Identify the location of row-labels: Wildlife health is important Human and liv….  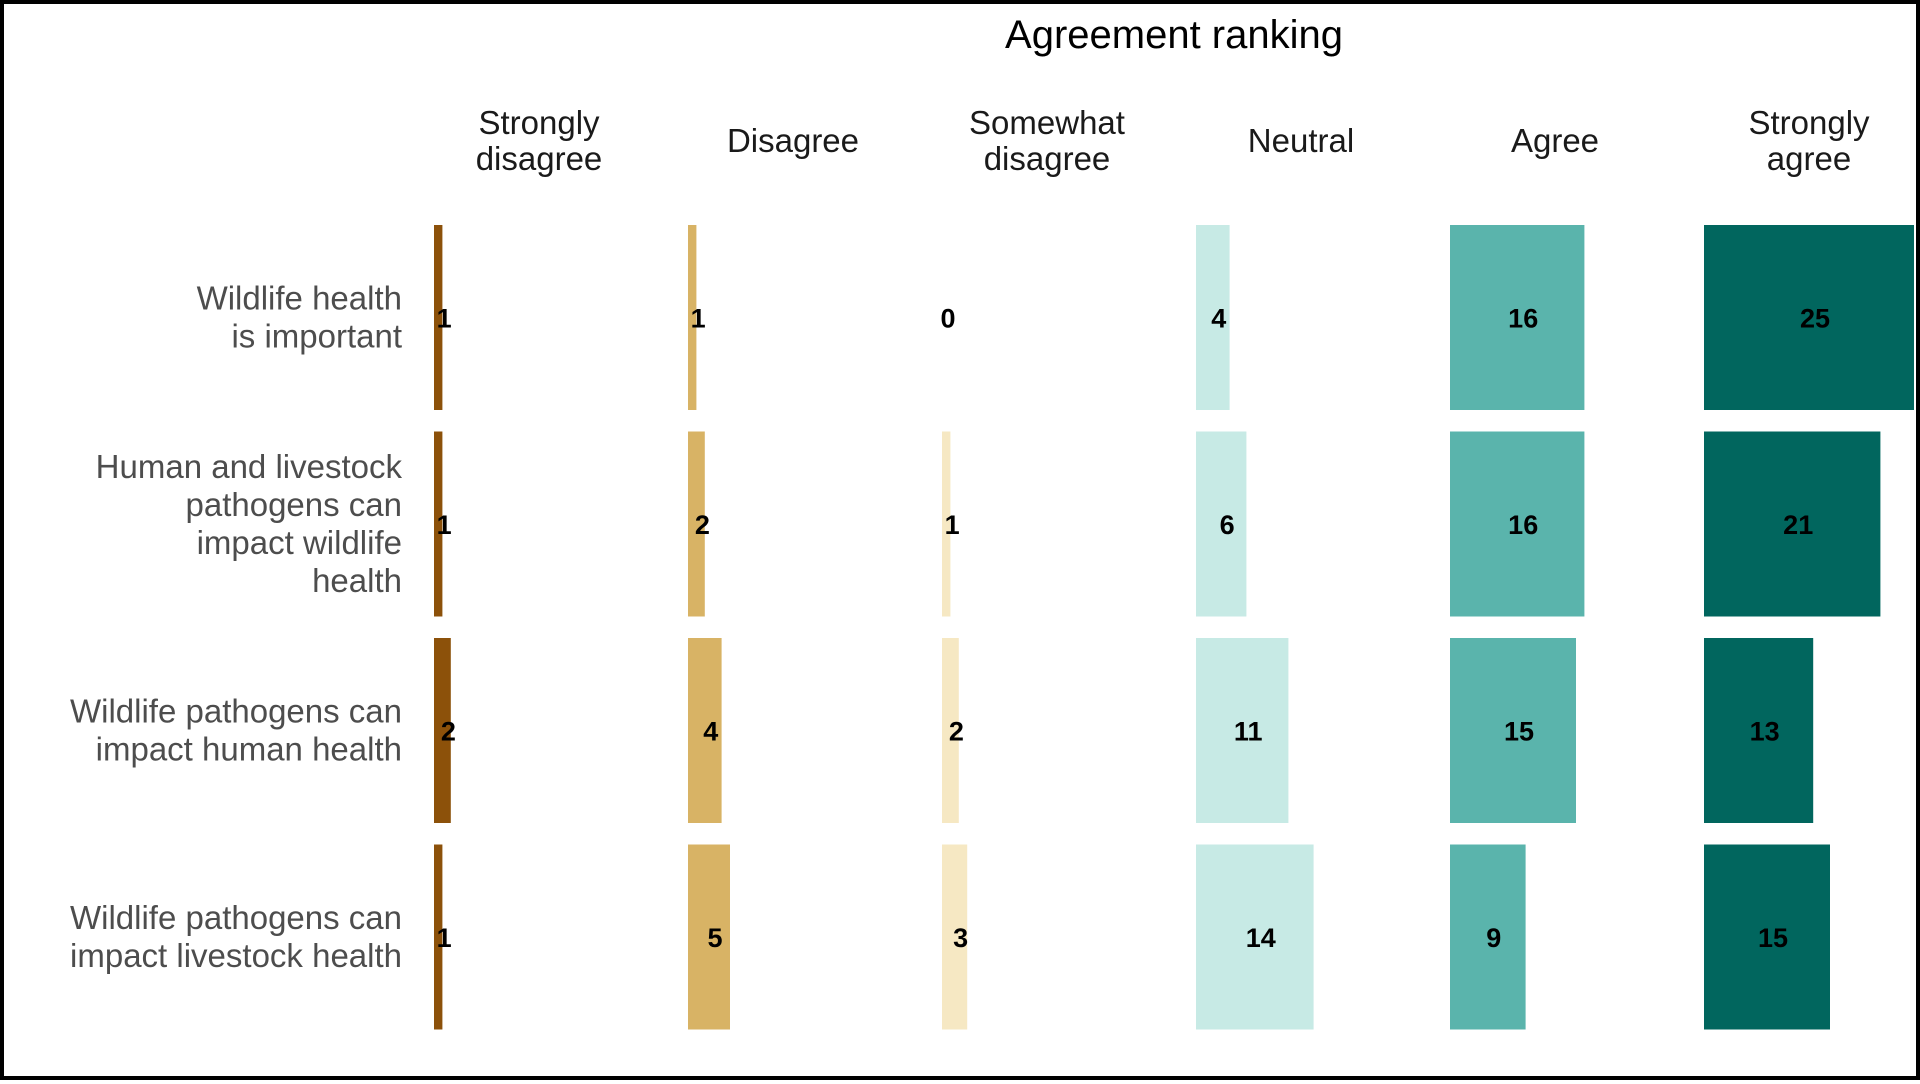
(236, 627).